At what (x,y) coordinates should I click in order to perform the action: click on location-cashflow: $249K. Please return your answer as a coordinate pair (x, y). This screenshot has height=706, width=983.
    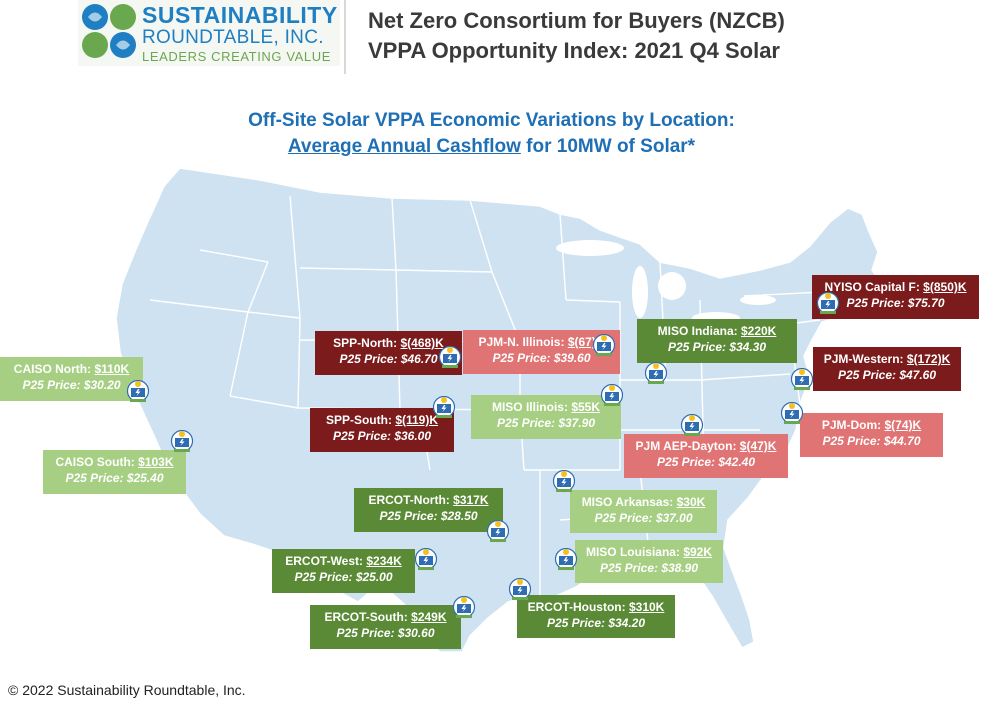
    Looking at the image, I should click on (429, 617).